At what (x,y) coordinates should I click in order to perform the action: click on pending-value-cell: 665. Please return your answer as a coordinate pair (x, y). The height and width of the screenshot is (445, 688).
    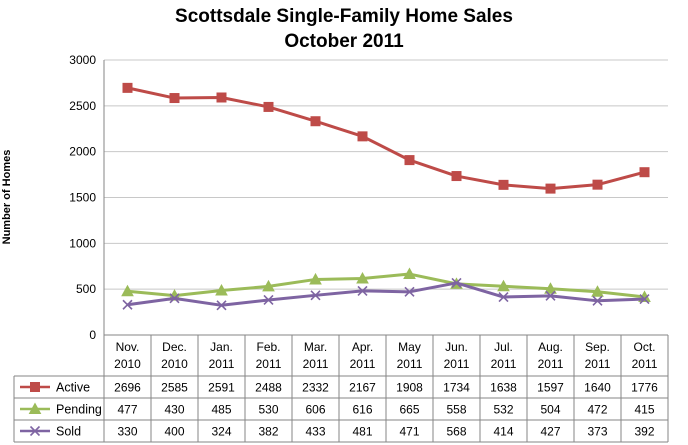
    Looking at the image, I should click on (409, 410).